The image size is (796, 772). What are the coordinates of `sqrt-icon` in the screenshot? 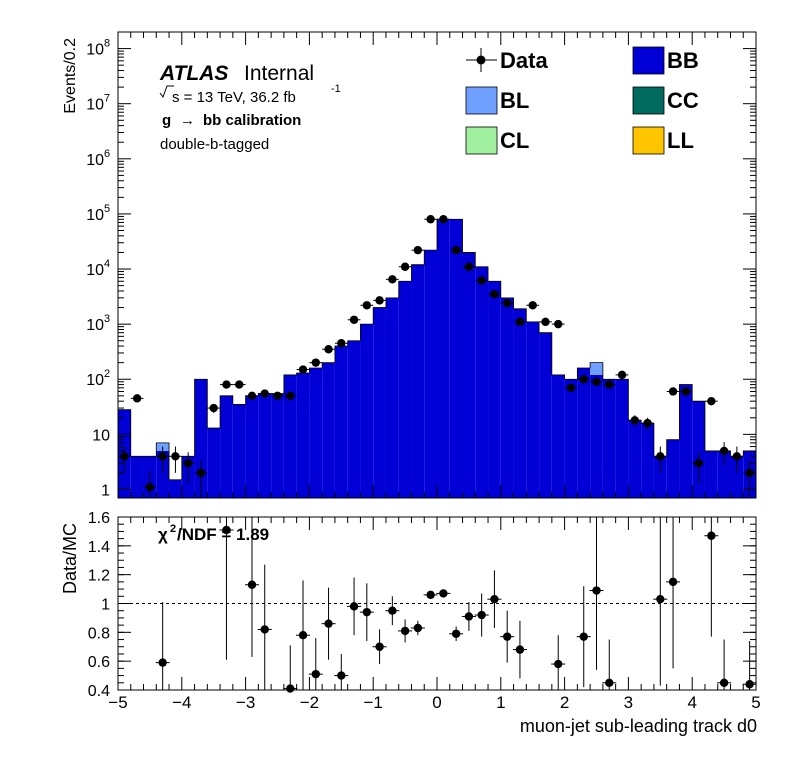 It's located at (166, 92).